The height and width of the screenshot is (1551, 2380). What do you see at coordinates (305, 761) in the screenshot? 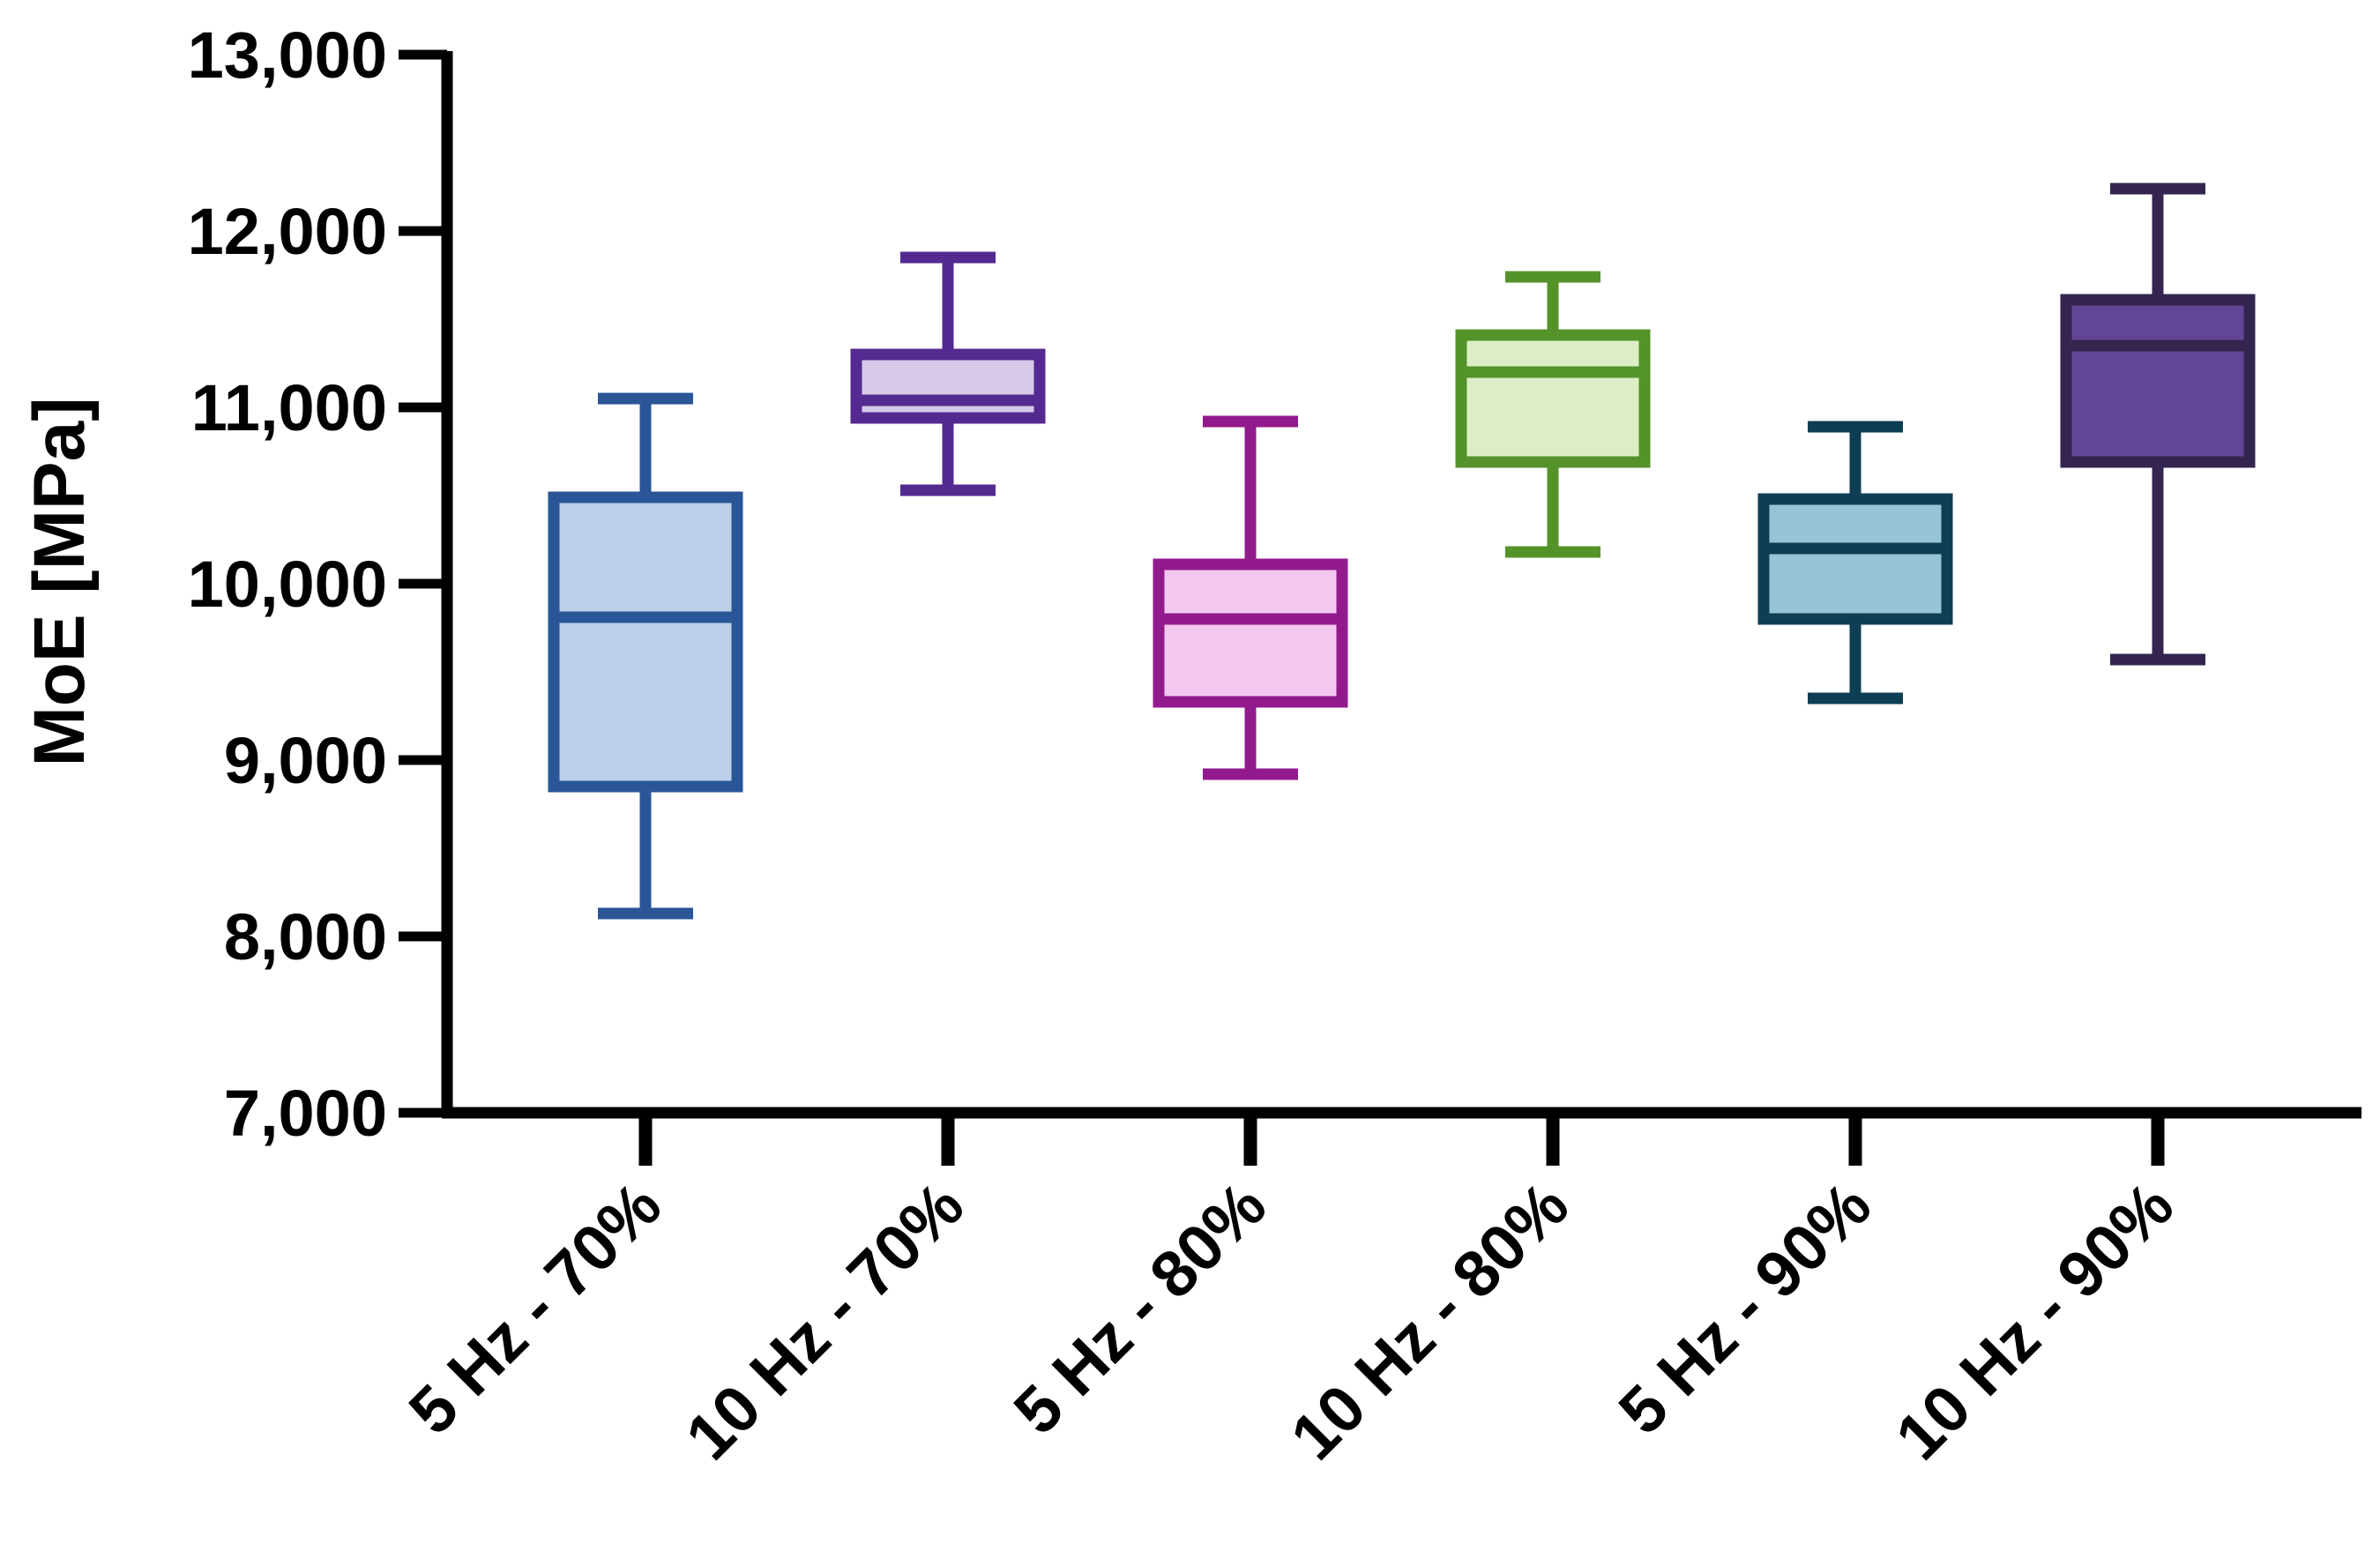
I see `y-tick-label: 9,000` at bounding box center [305, 761].